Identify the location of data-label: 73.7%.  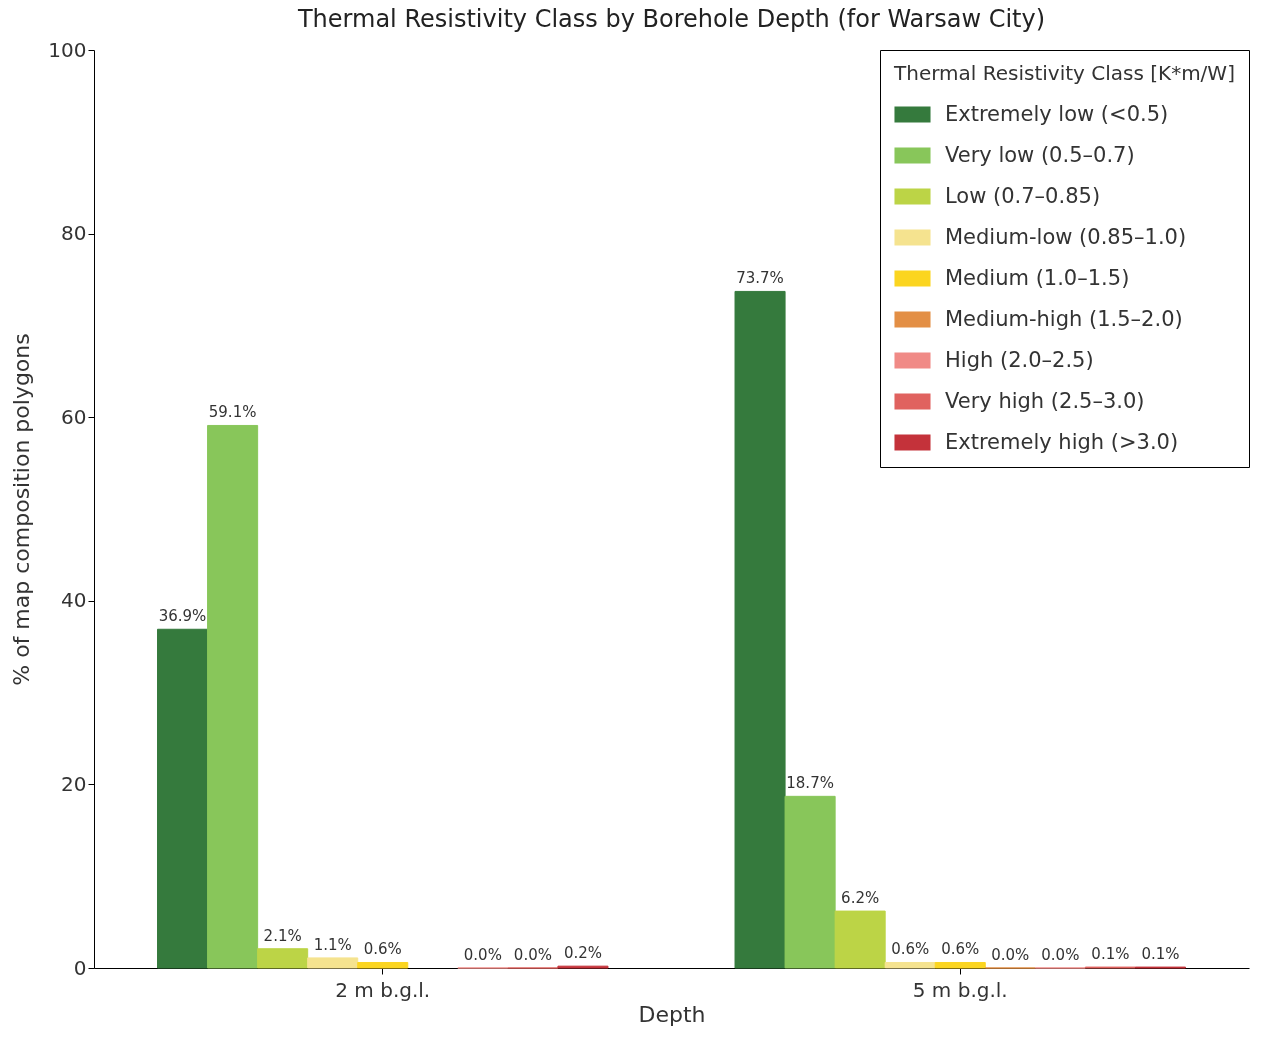
(760, 278).